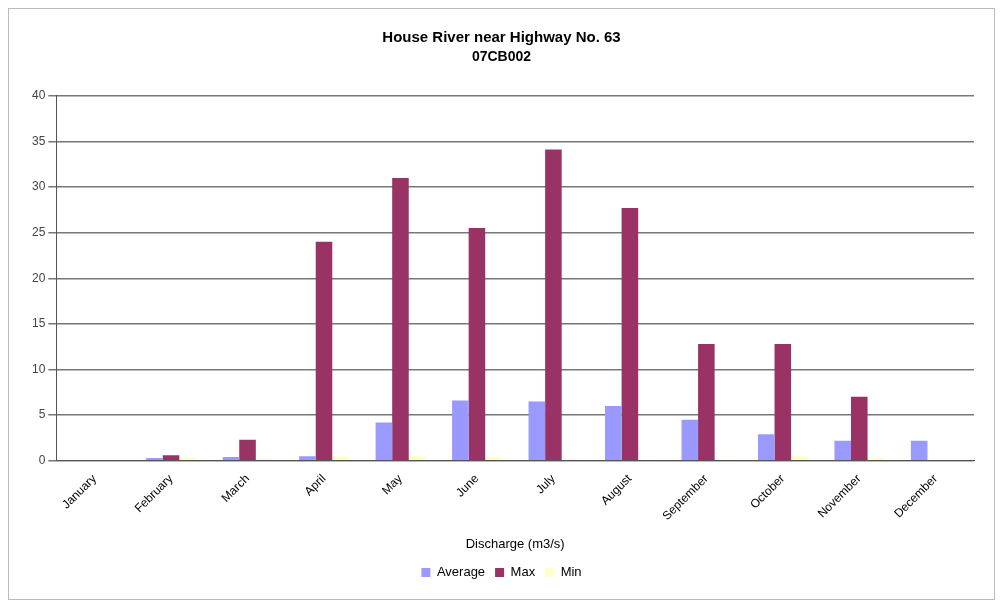 Image resolution: width=1007 pixels, height=610 pixels. I want to click on legend-label: Average, so click(461, 572).